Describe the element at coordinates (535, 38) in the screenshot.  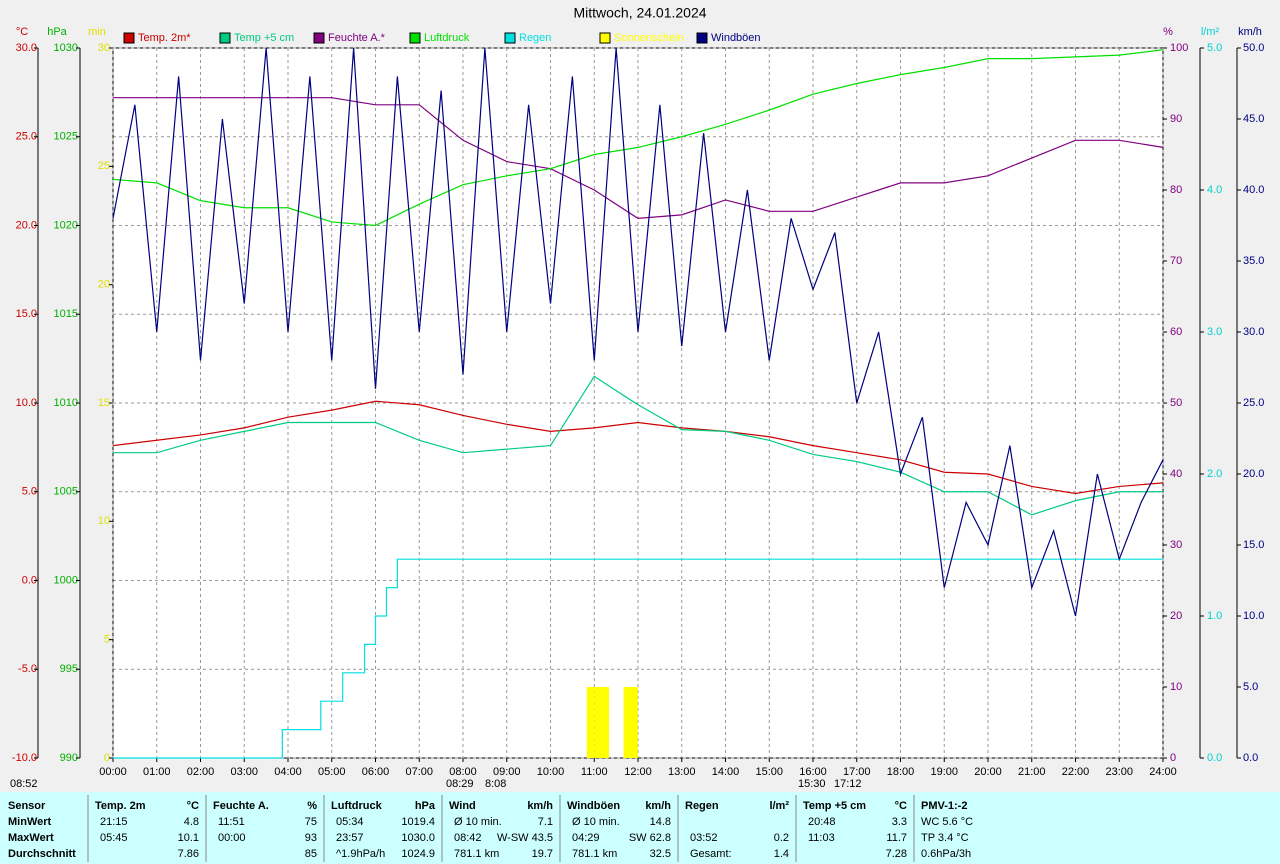
I see `legend-label: Regen` at that location.